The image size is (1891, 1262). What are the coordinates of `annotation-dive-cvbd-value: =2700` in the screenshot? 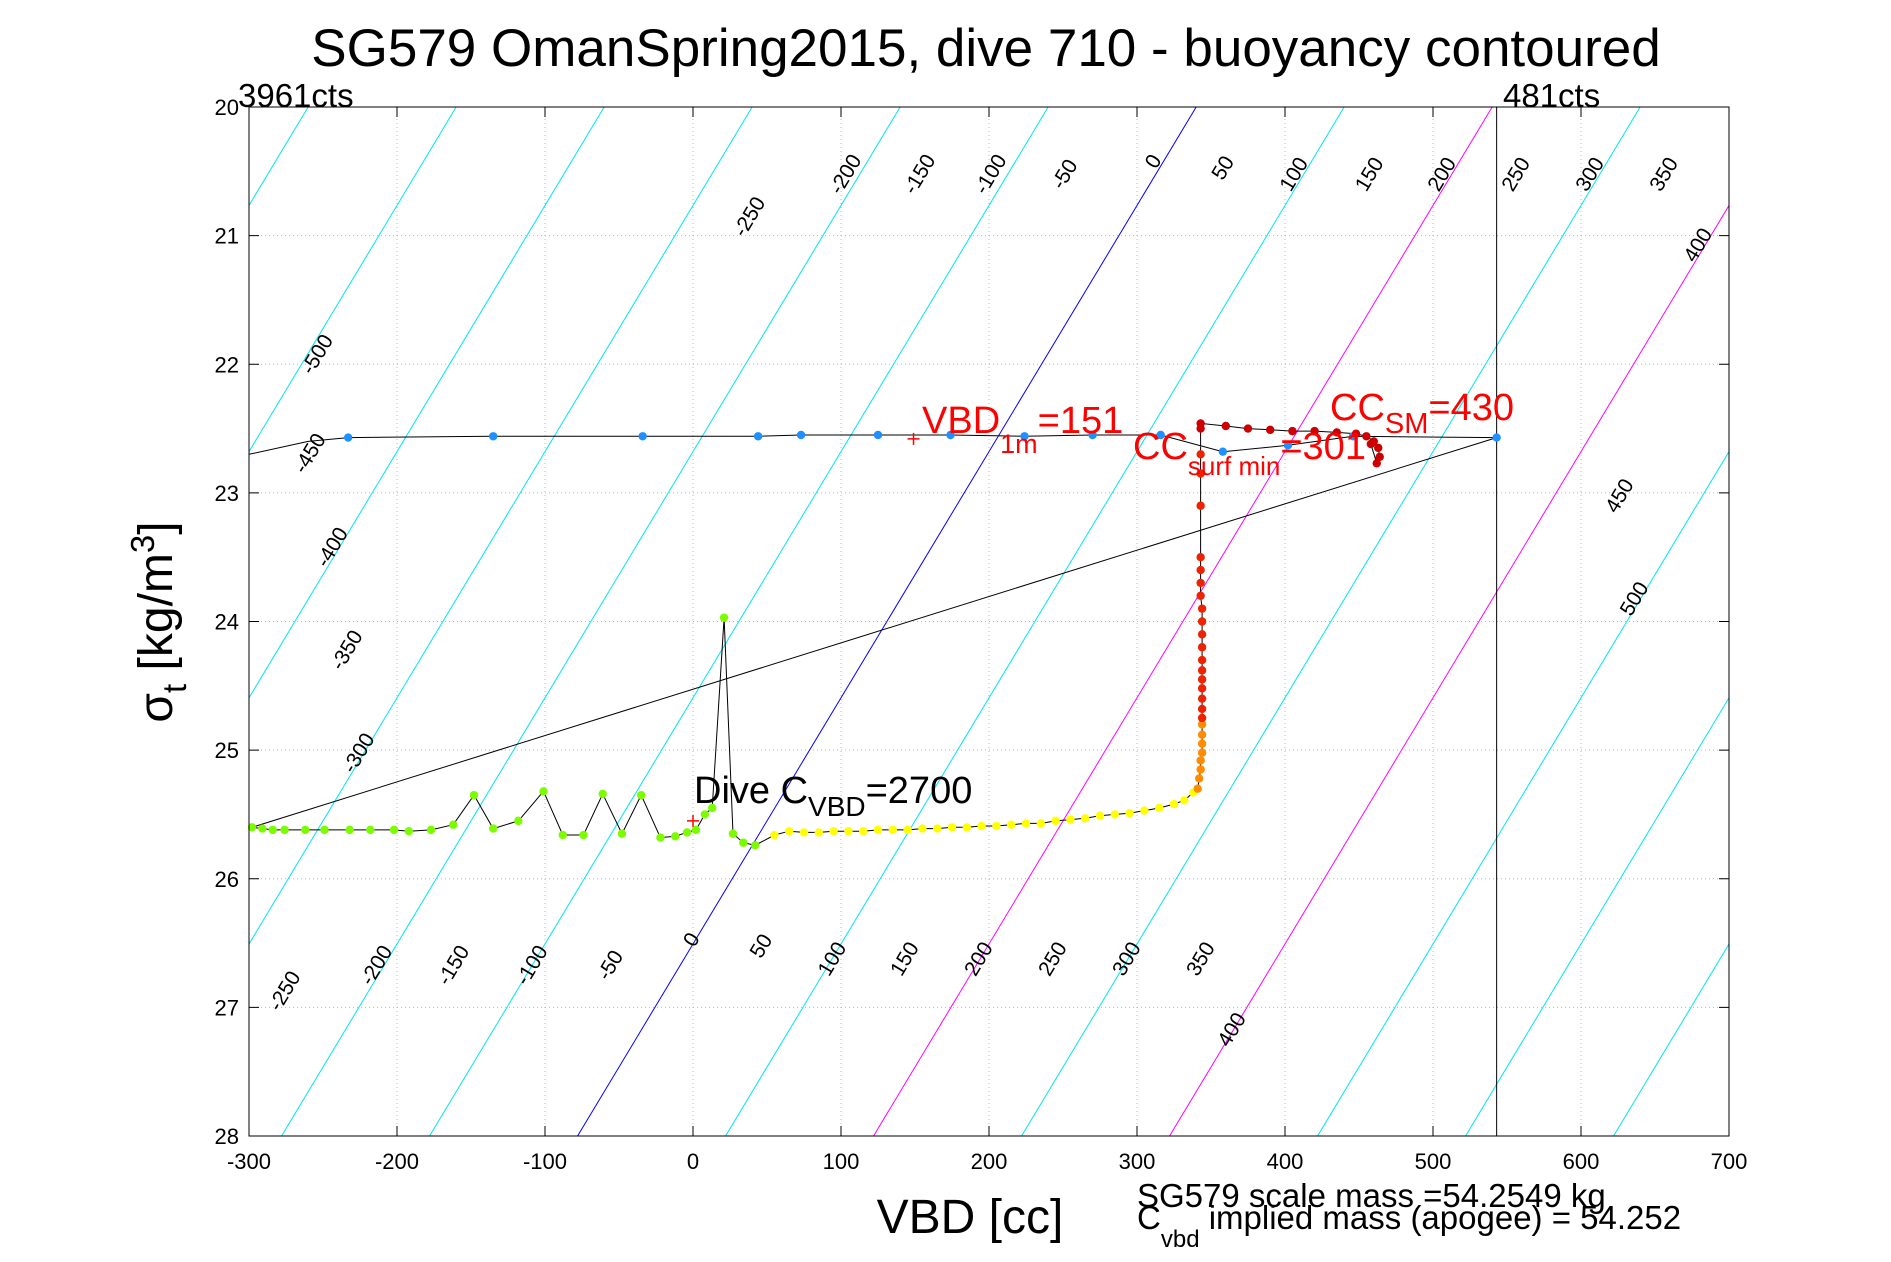 It's located at (919, 791).